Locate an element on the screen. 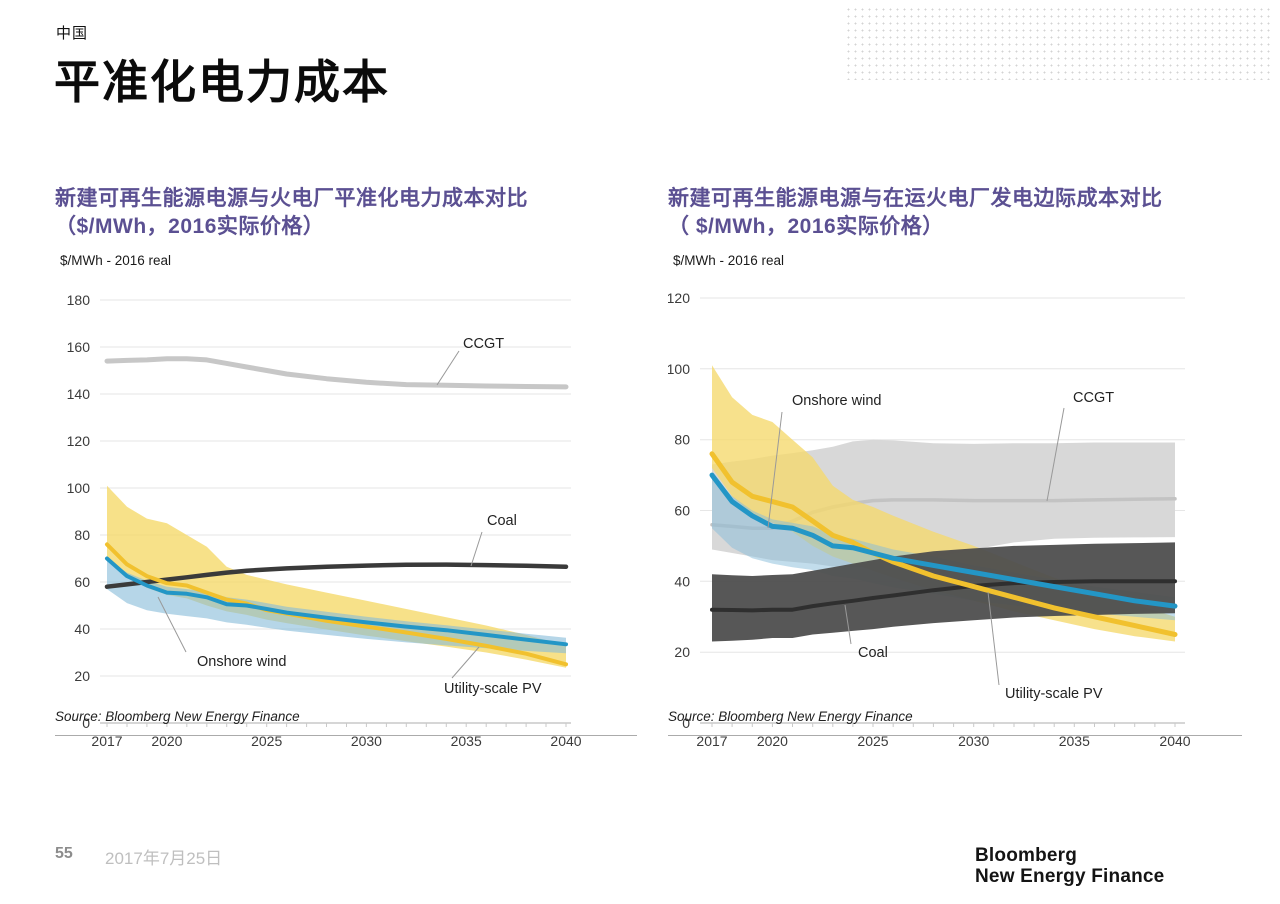 The image size is (1280, 904). y-tick-label: 160 is located at coordinates (79, 347).